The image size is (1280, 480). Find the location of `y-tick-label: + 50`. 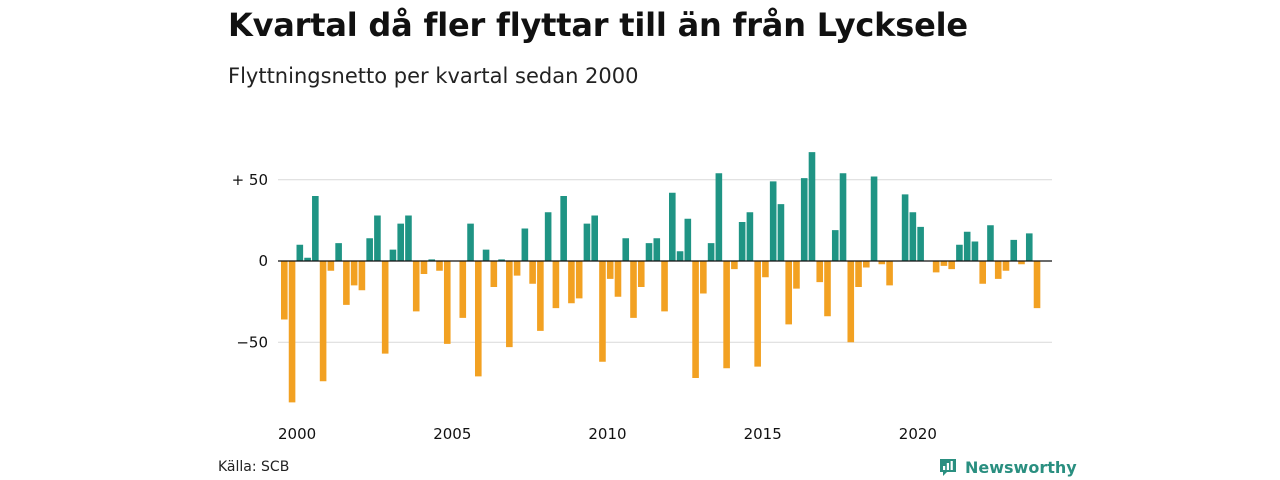

y-tick-label: + 50 is located at coordinates (250, 180).